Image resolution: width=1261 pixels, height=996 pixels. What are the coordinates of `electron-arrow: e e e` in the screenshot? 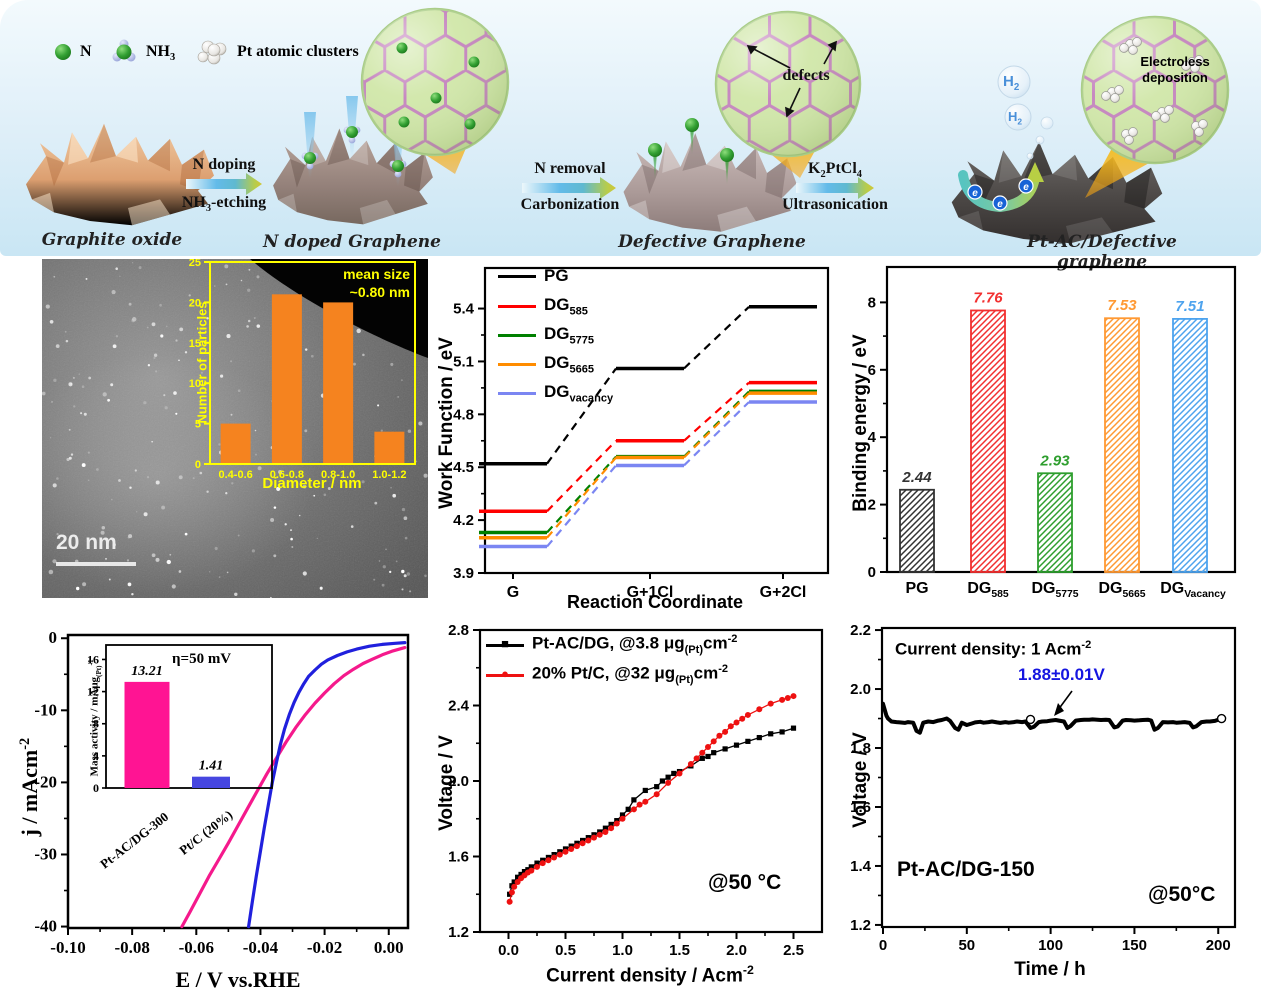 It's located at (1001, 187).